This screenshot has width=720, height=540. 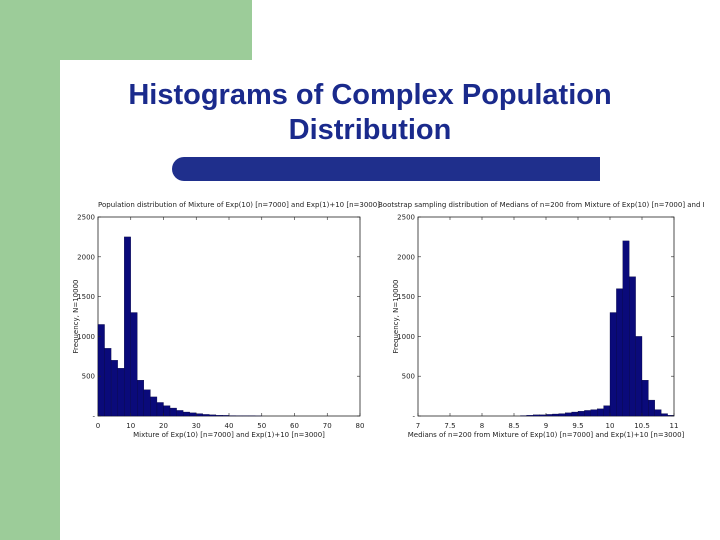 What do you see at coordinates (674, 426) in the screenshot?
I see `x-tick-label: 11` at bounding box center [674, 426].